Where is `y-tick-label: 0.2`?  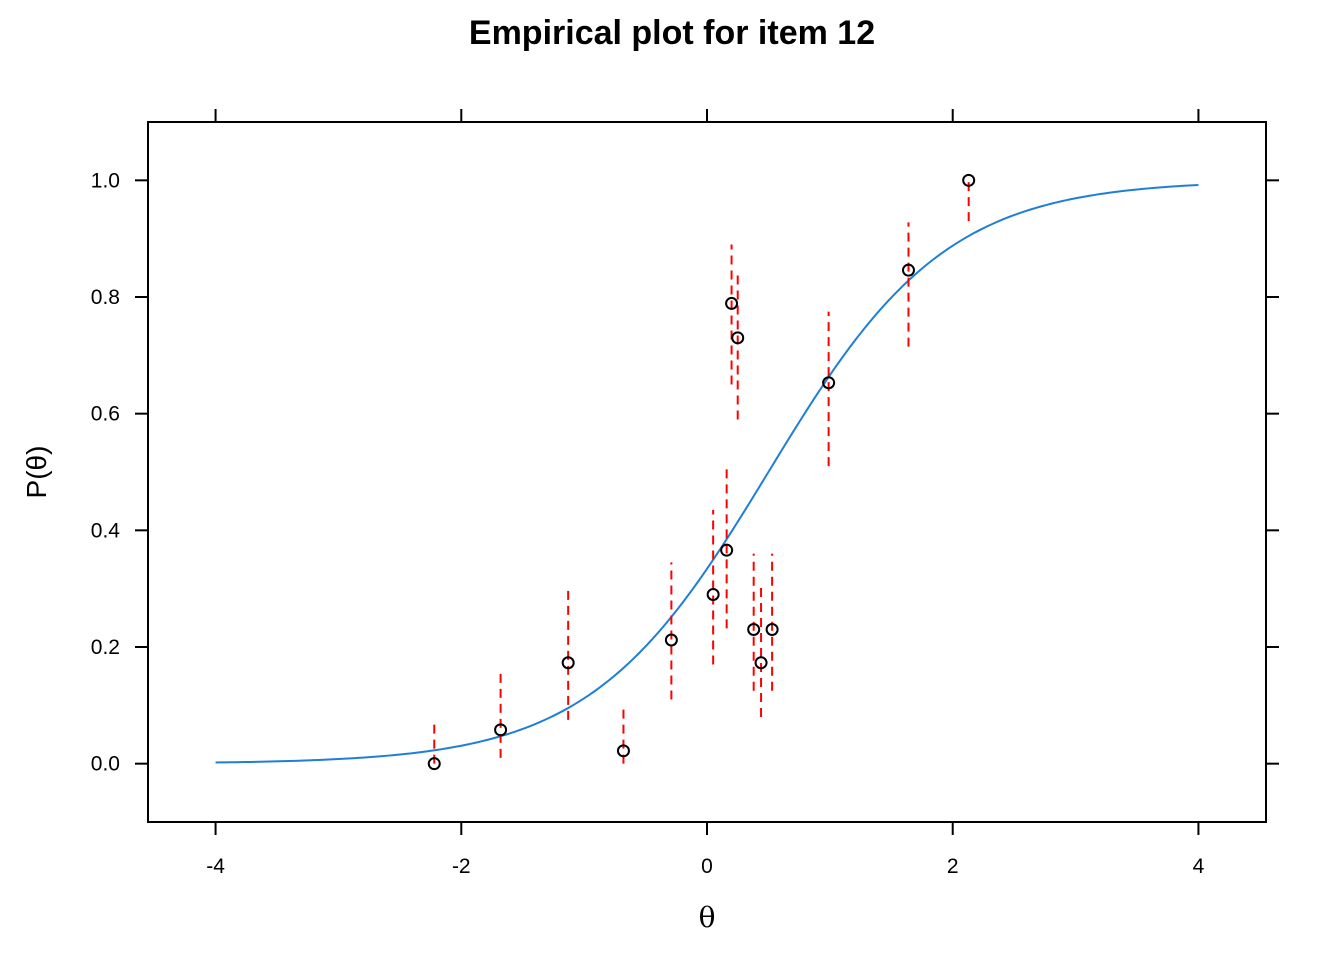 y-tick-label: 0.2 is located at coordinates (105, 647).